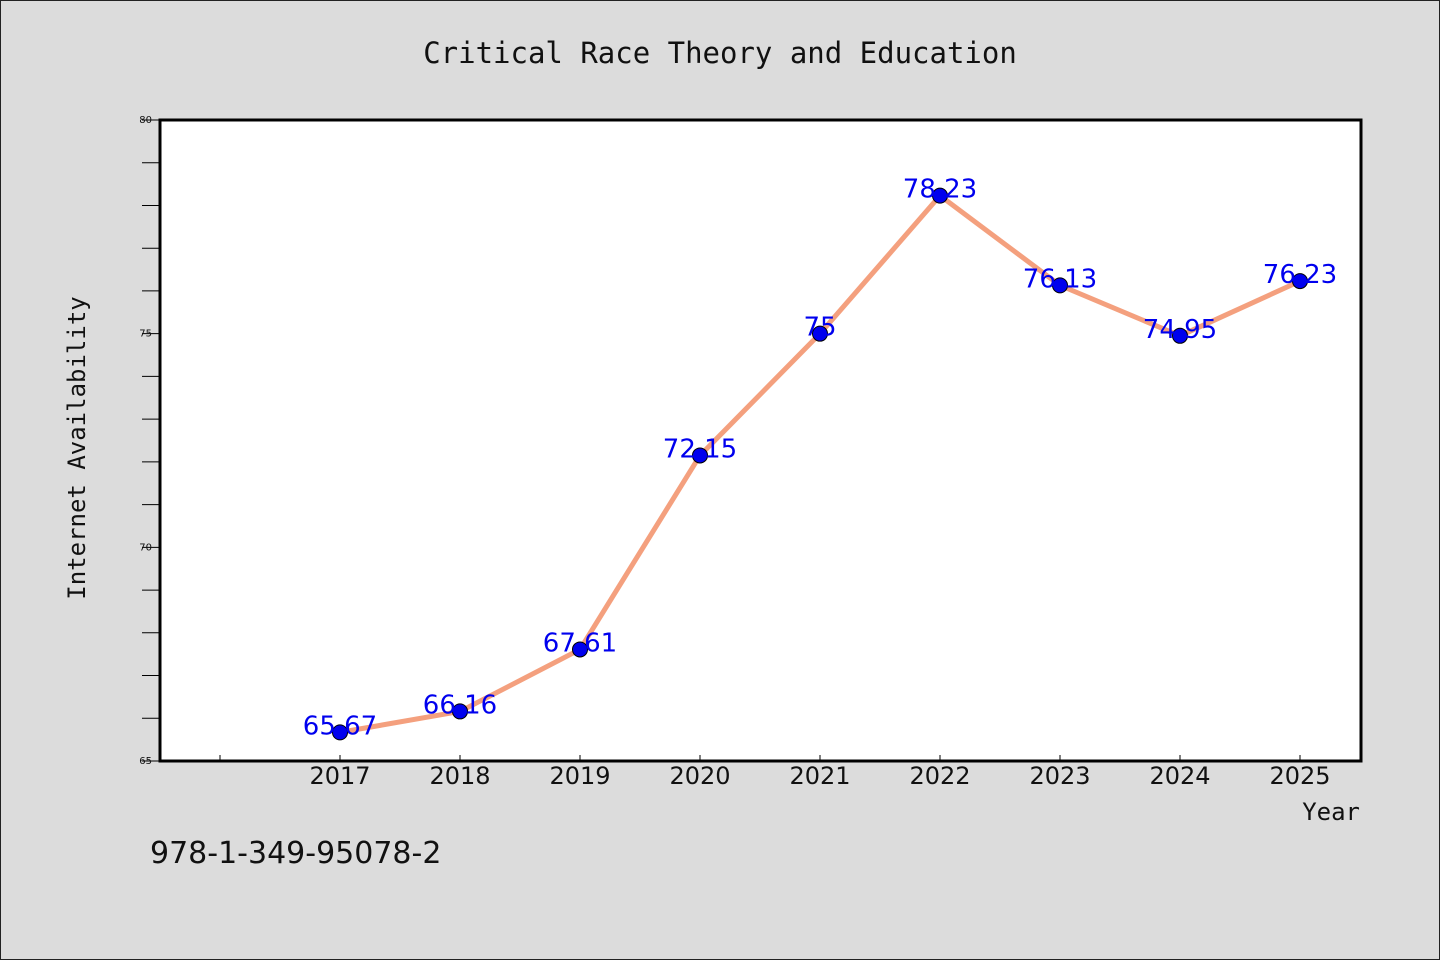  I want to click on x-tick-label: 2020, so click(699, 776).